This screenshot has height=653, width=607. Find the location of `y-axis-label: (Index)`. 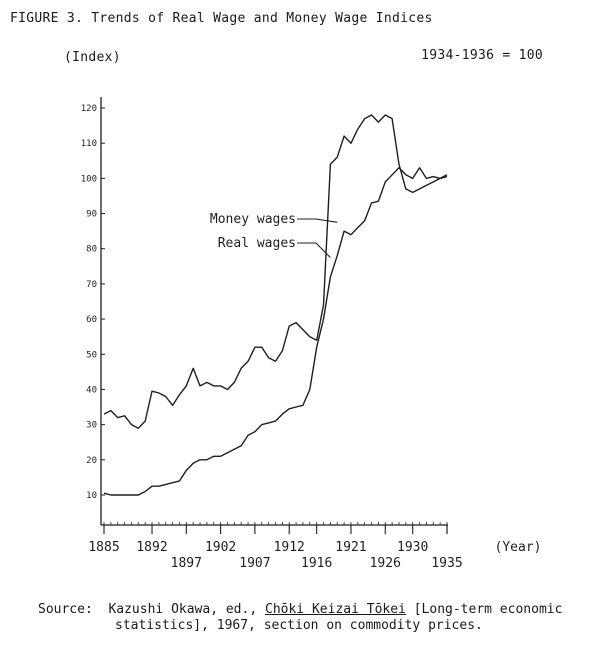

y-axis-label: (Index) is located at coordinates (92, 57).